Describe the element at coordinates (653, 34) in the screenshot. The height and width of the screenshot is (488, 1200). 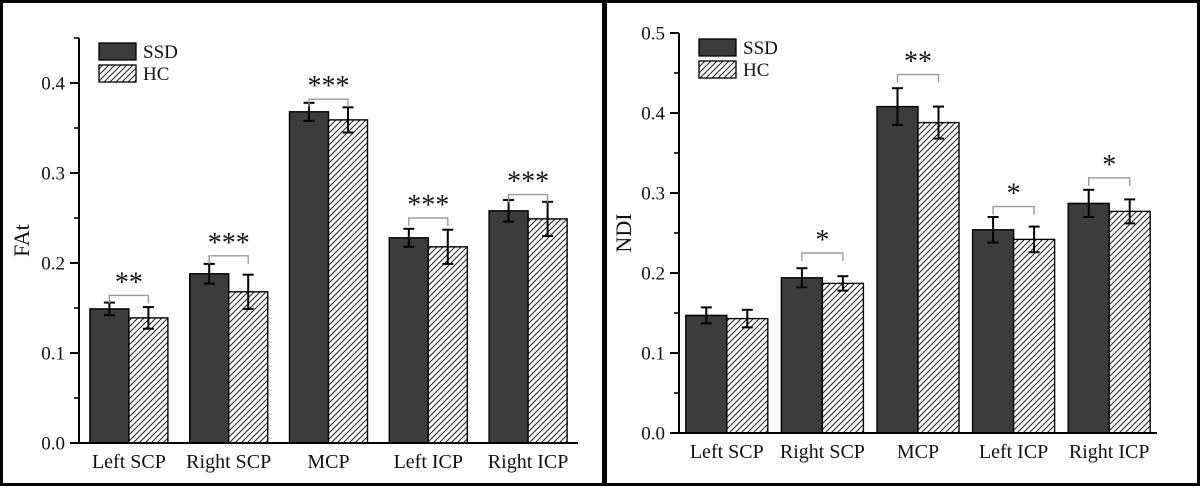
I see `y-tick-label-5: 0.5` at that location.